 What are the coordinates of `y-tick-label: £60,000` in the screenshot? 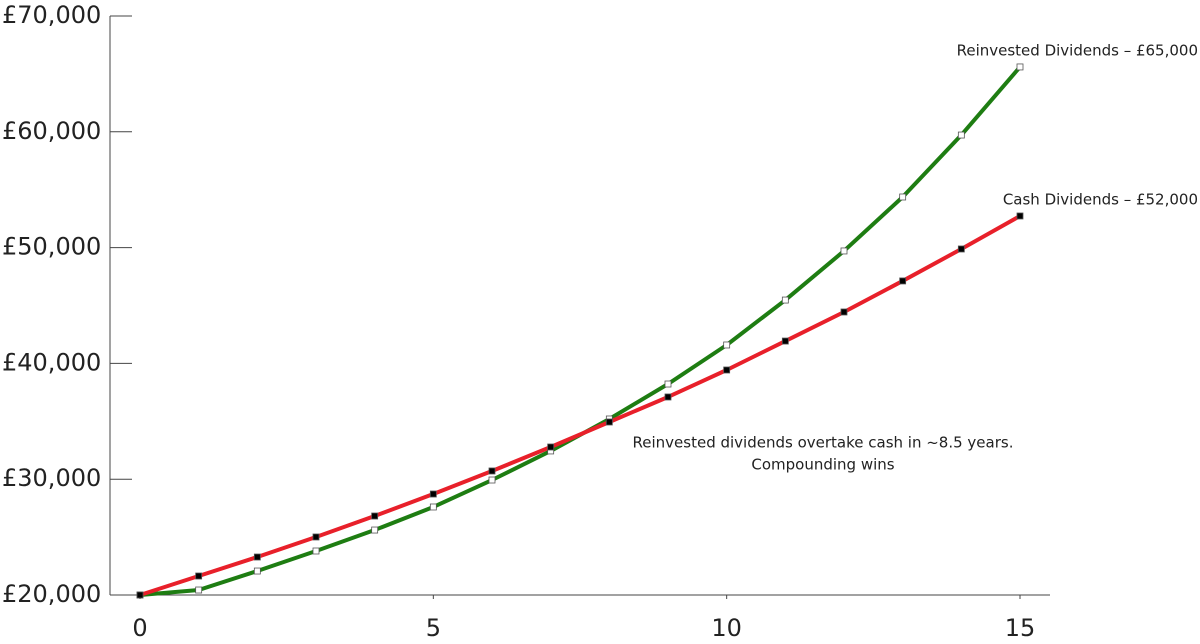 It's located at (51, 131).